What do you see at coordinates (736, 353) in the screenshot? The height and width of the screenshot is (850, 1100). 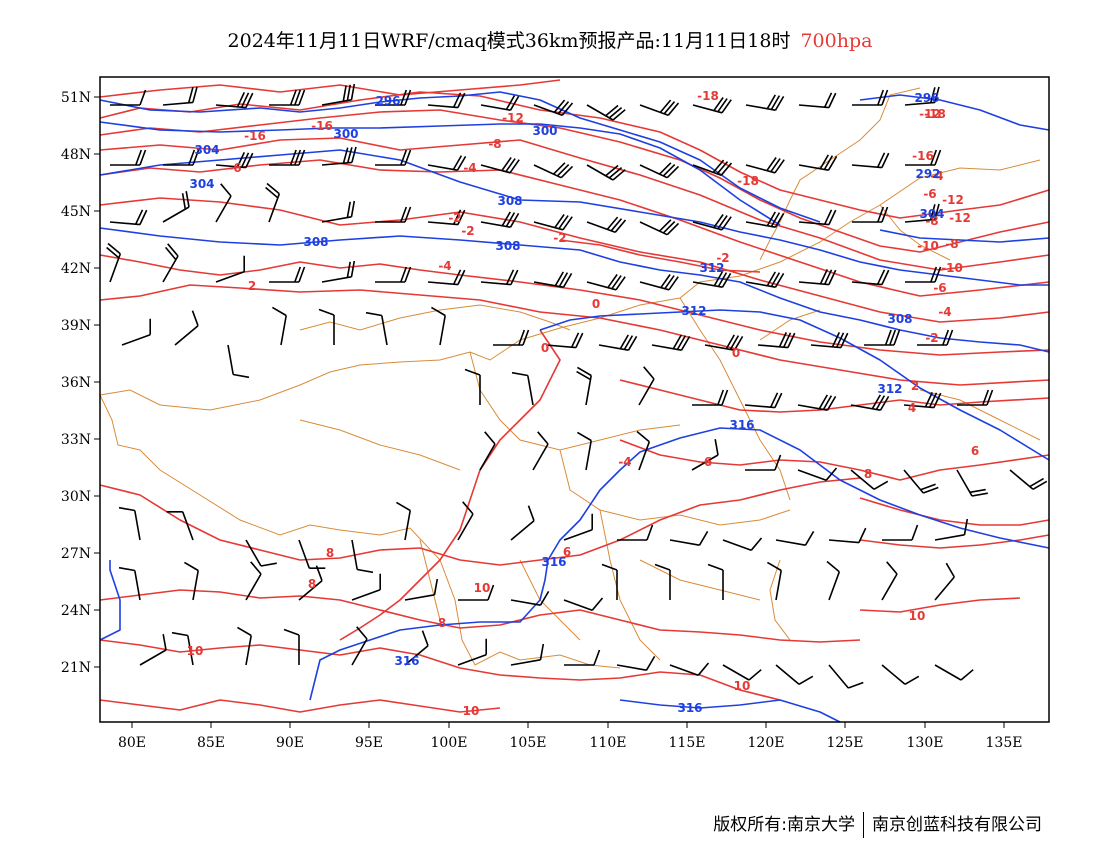 I see `isotherm-label: 0` at bounding box center [736, 353].